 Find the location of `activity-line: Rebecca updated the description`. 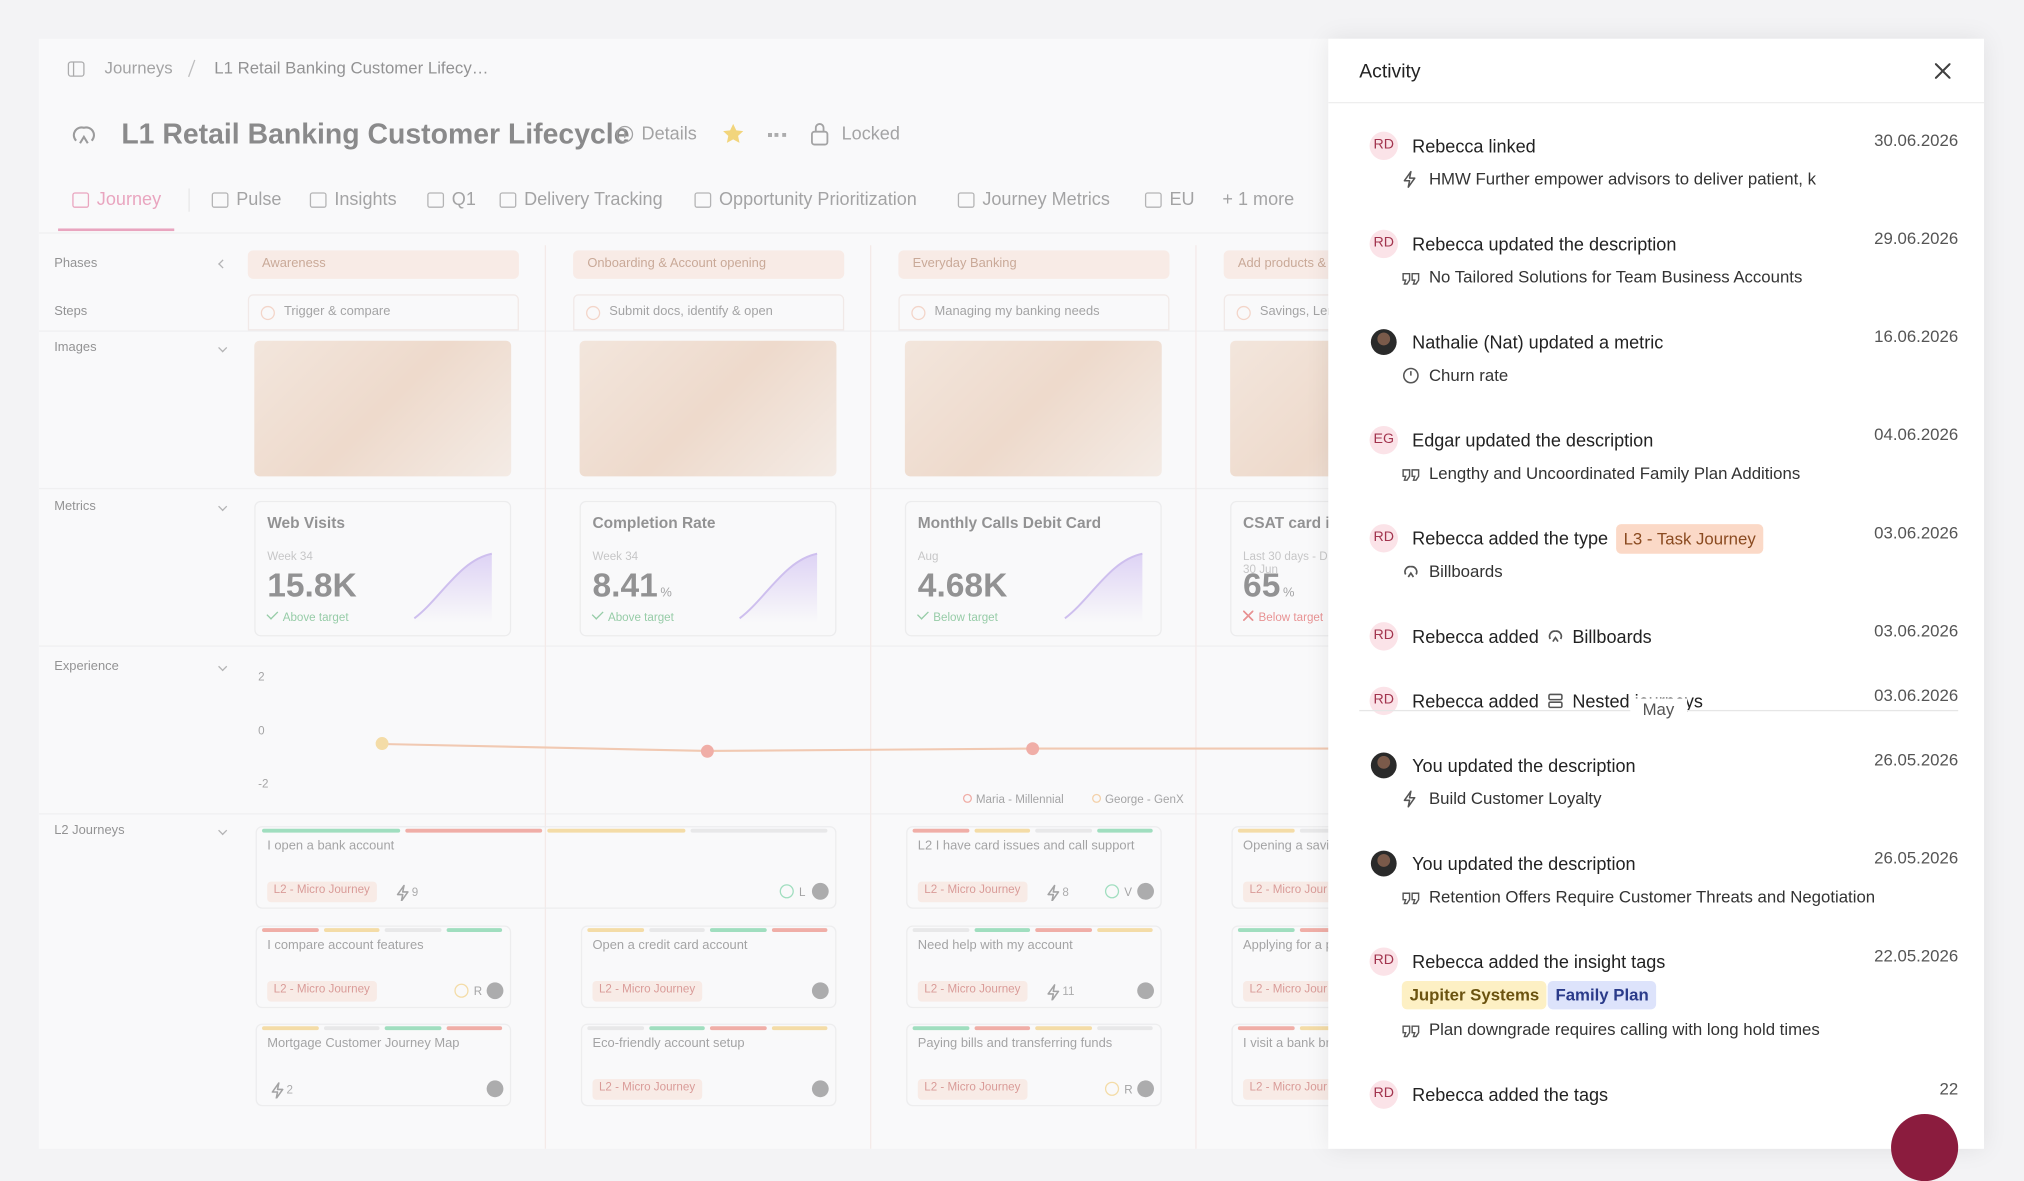

activity-line: Rebecca updated the description is located at coordinates (1670, 243).